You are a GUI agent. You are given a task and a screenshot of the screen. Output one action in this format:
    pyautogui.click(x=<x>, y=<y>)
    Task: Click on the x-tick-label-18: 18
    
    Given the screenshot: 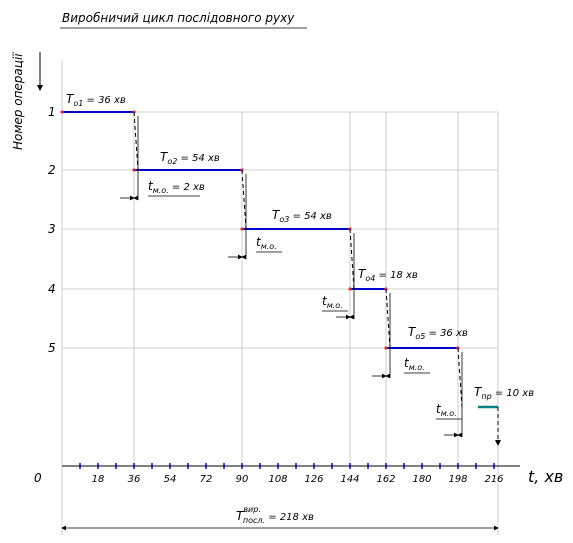 What is the action you would take?
    pyautogui.click(x=98, y=479)
    